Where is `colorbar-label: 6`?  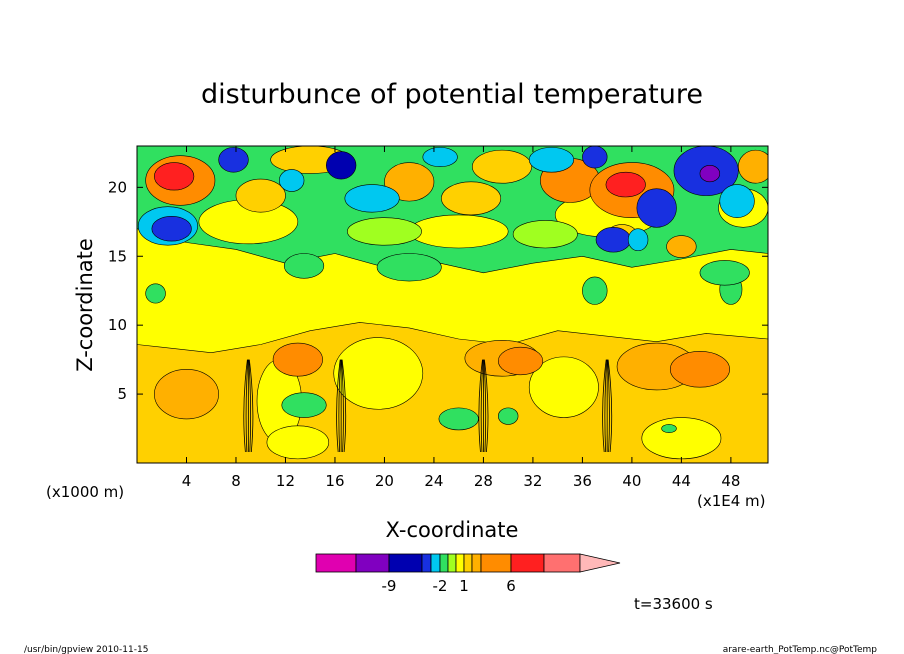
colorbar-label: 6 is located at coordinates (511, 586).